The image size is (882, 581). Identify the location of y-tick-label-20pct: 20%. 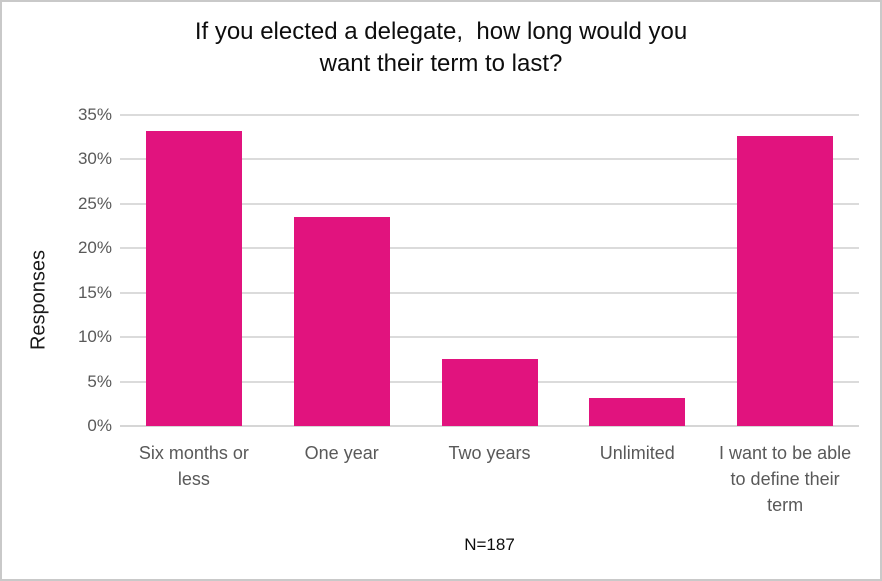
(94, 248).